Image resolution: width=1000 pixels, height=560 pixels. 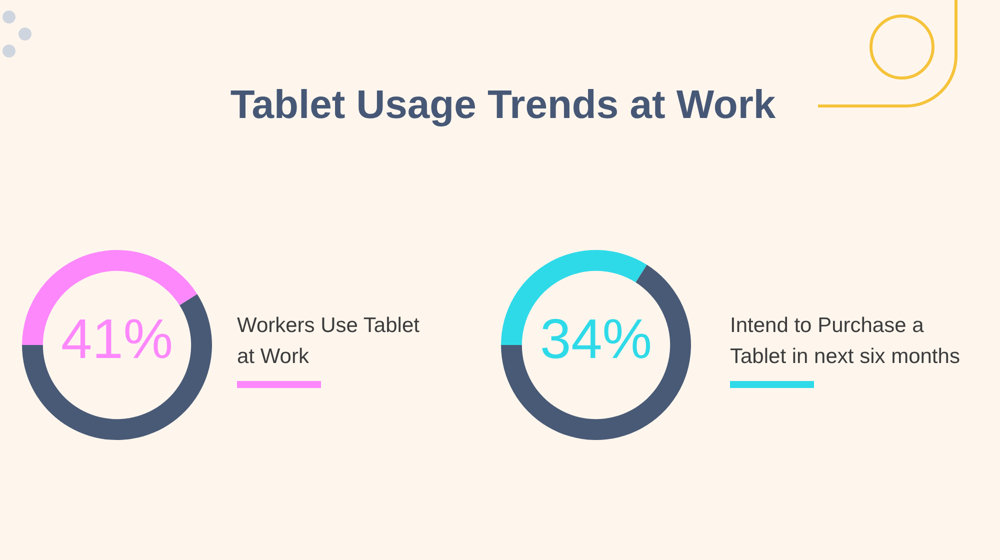 I want to click on text: Workers Use Tablet at Work, so click(x=328, y=341).